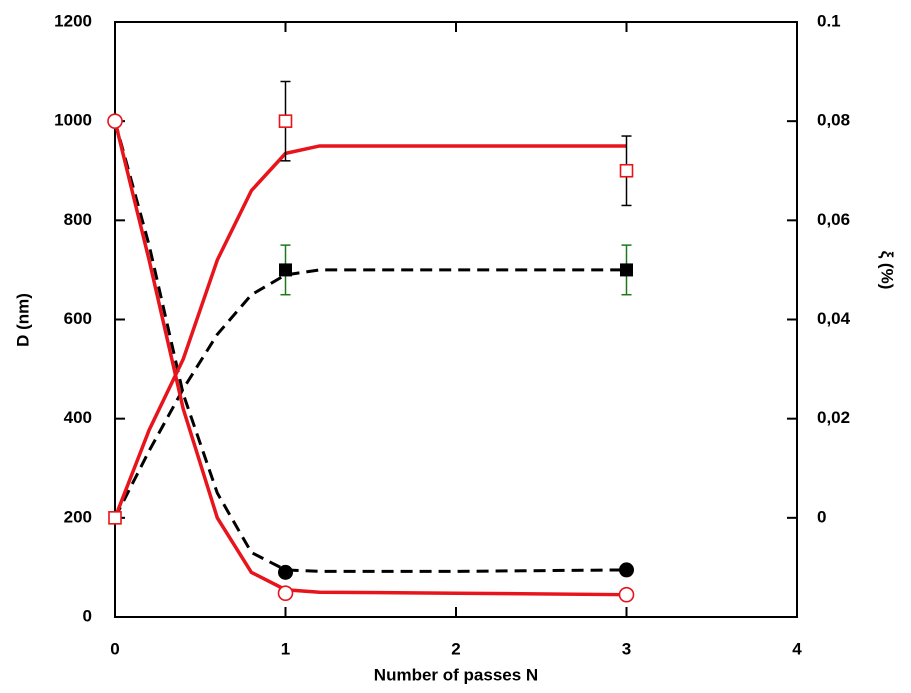 The width and height of the screenshot is (911, 693). What do you see at coordinates (78, 417) in the screenshot?
I see `y-tick-label: 400` at bounding box center [78, 417].